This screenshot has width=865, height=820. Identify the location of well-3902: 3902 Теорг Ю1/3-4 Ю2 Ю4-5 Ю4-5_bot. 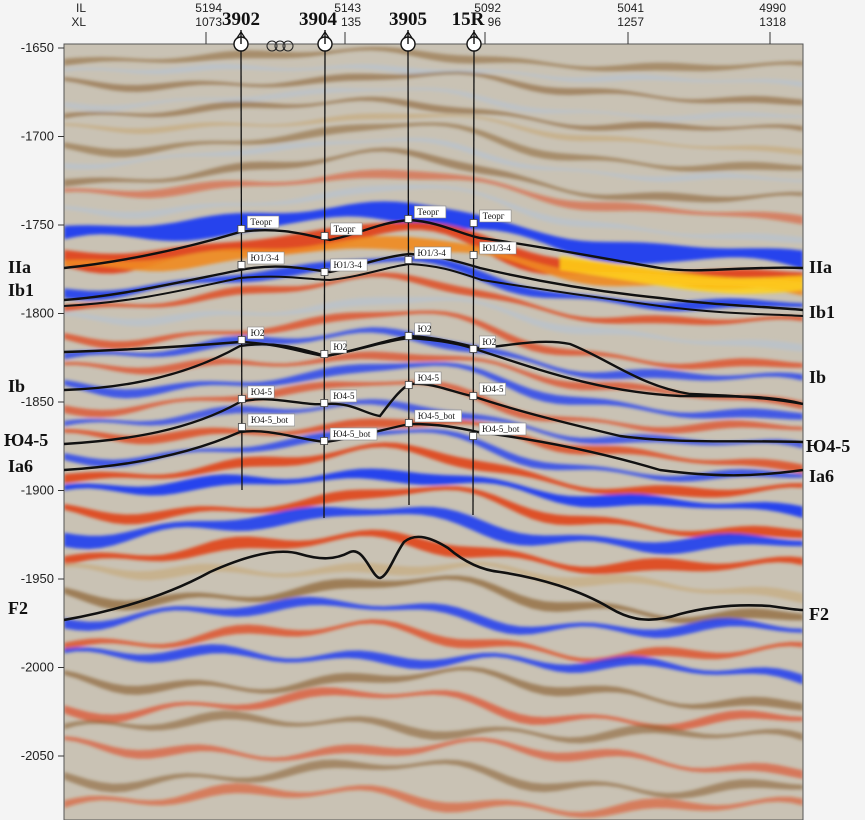
(258, 250).